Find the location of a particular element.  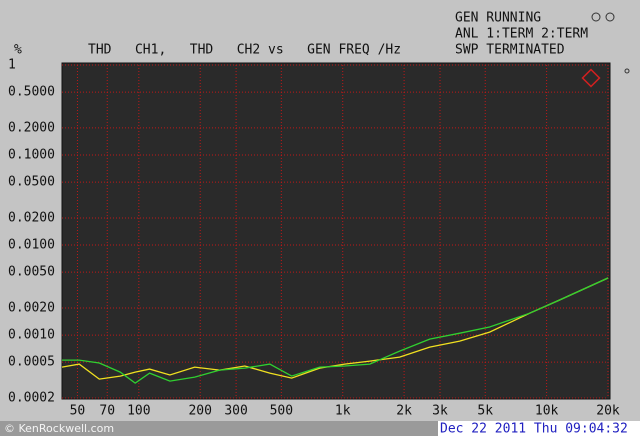

logo is located at coordinates (591, 78).